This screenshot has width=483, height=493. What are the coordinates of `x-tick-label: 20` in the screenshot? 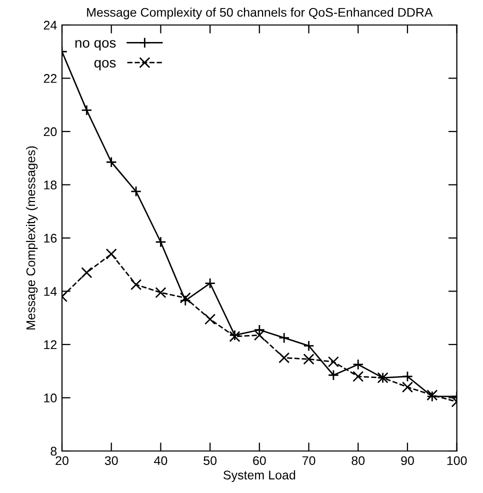 It's located at (62, 461).